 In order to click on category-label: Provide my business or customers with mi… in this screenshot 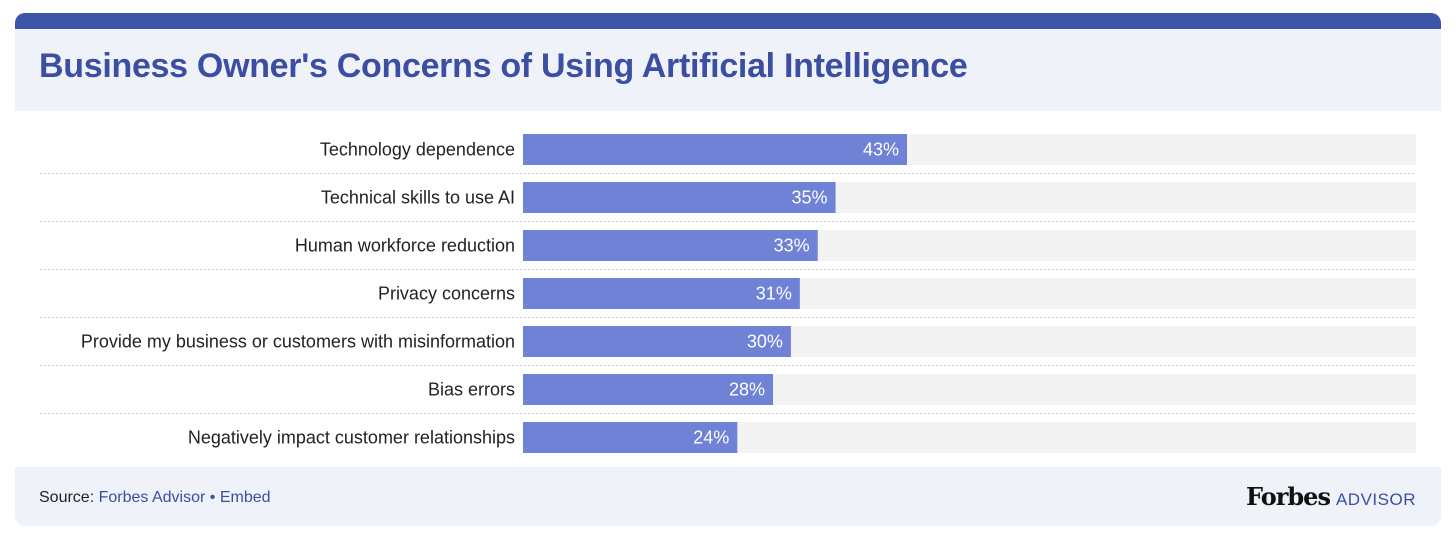, I will do `click(298, 342)`.